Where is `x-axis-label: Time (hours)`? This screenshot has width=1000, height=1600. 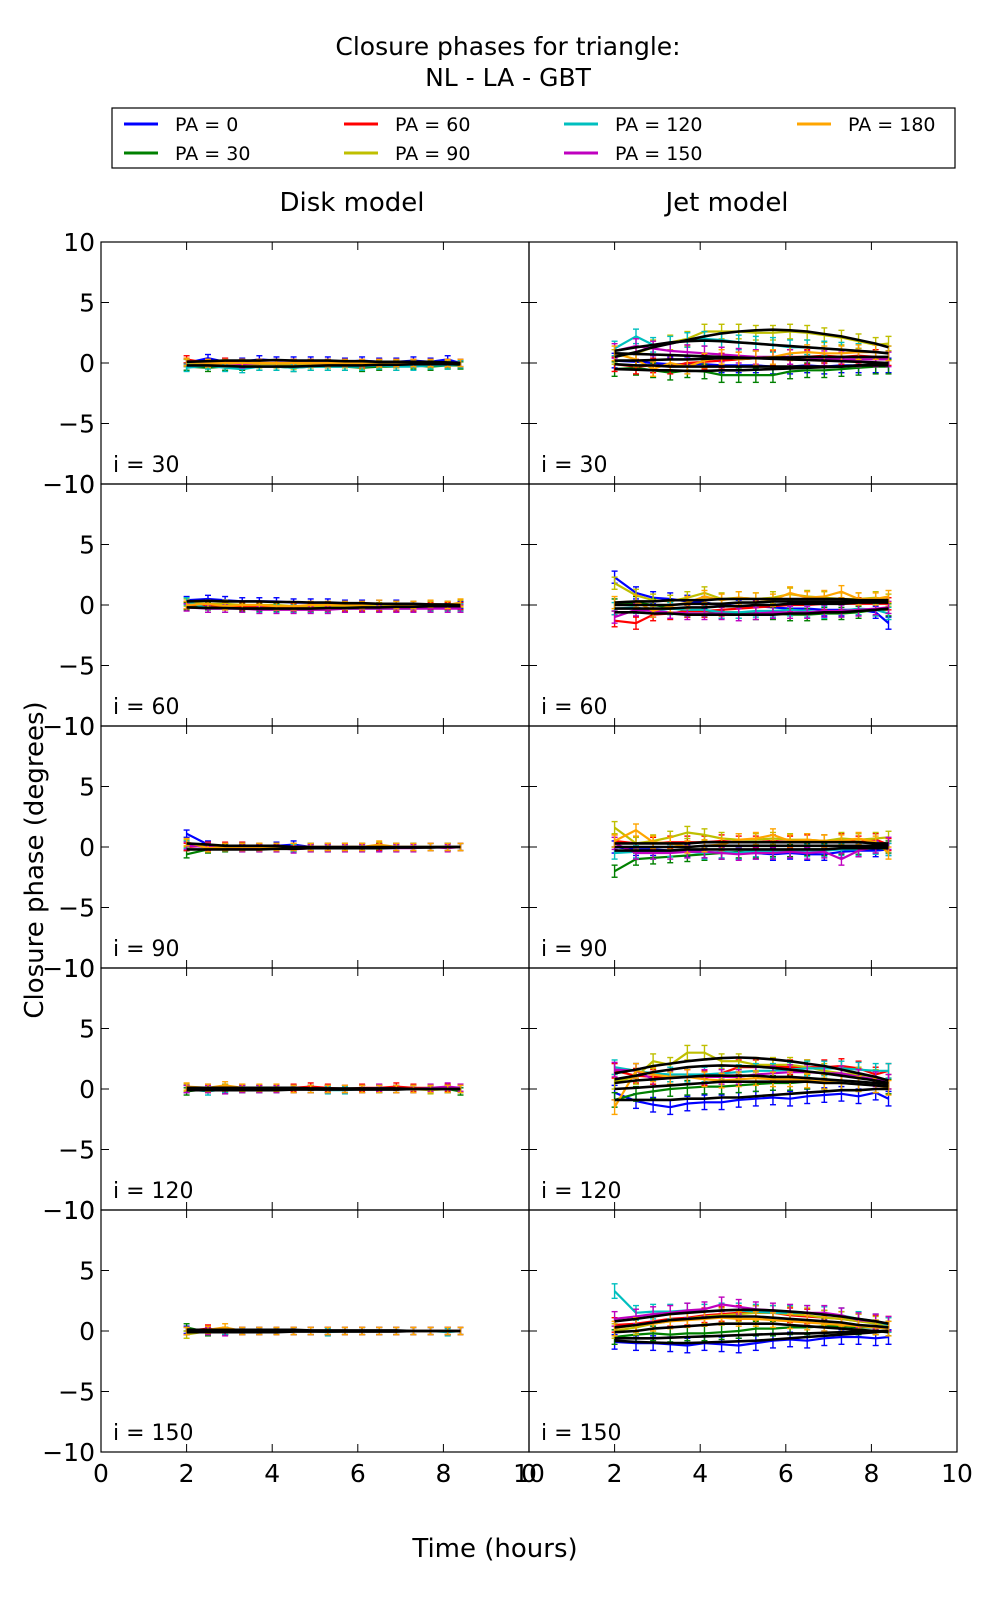
x-axis-label: Time (hours) is located at coordinates (494, 1549).